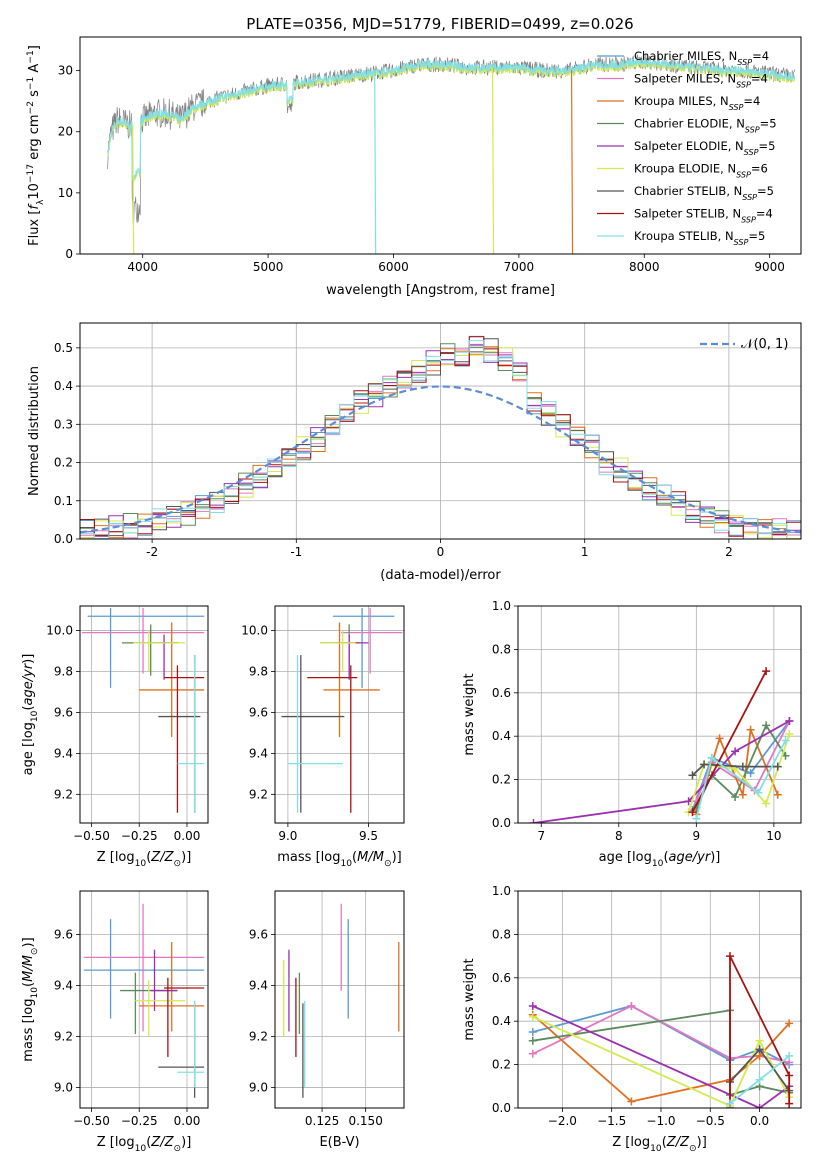 The height and width of the screenshot is (1170, 819). Describe the element at coordinates (680, 79) in the screenshot. I see `label-part: Salpeter MILES,` at that location.